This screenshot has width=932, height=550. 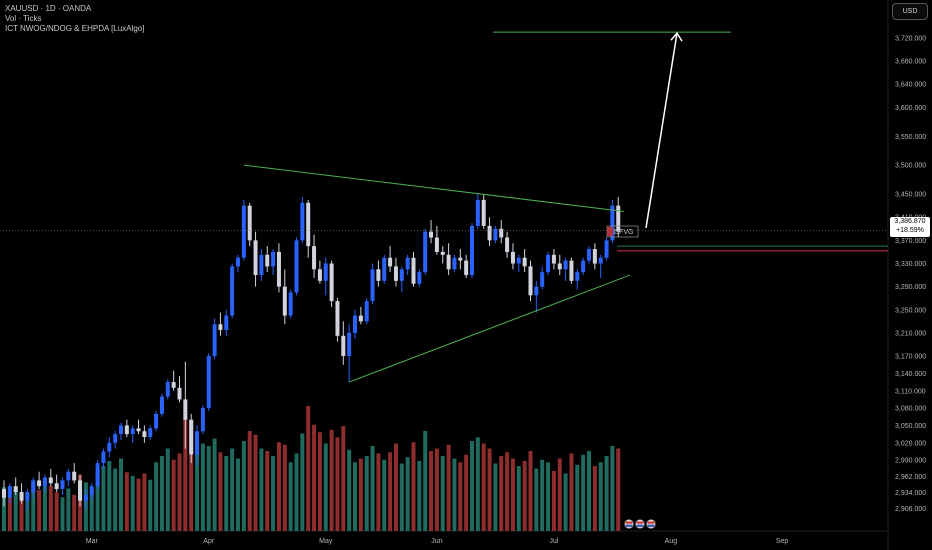 What do you see at coordinates (553, 541) in the screenshot?
I see `time-tick-label: Jul` at bounding box center [553, 541].